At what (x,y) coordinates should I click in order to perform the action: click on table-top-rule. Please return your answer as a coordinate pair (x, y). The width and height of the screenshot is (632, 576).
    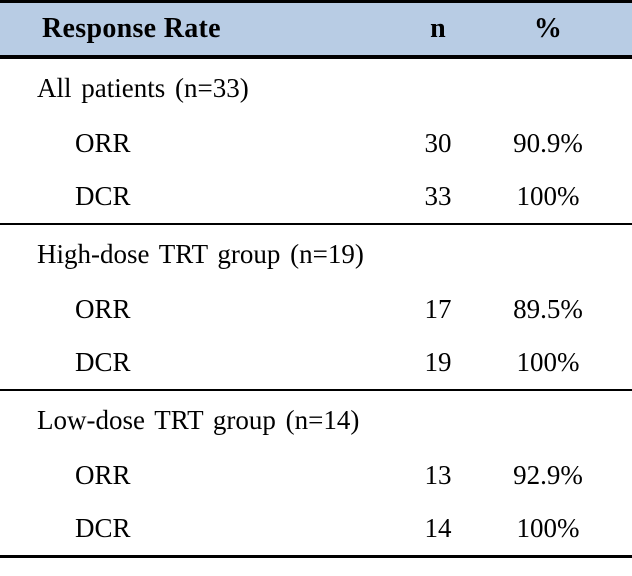
    Looking at the image, I should click on (316, 1).